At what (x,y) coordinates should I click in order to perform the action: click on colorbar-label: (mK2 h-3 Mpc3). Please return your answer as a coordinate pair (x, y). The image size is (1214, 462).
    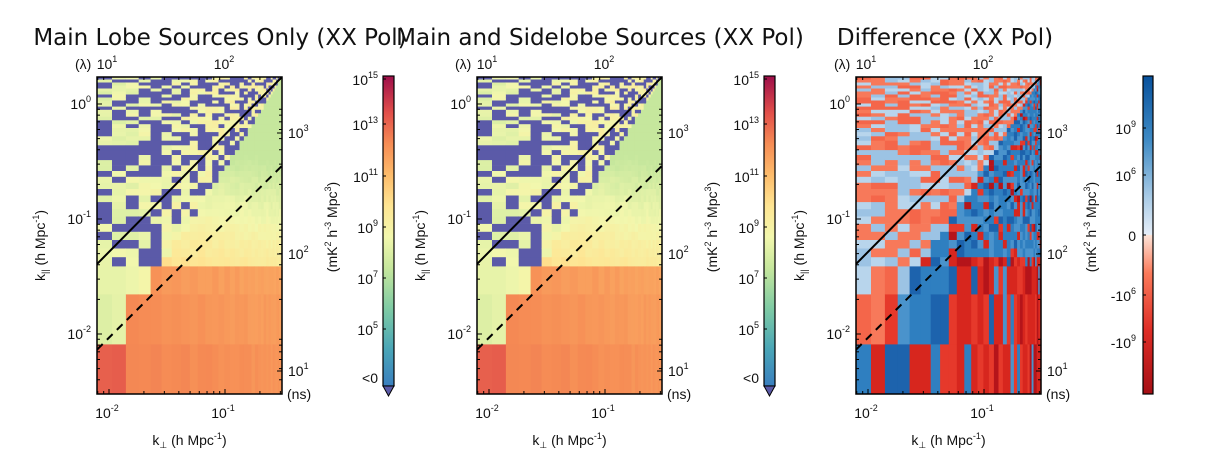
    Looking at the image, I should click on (331, 227).